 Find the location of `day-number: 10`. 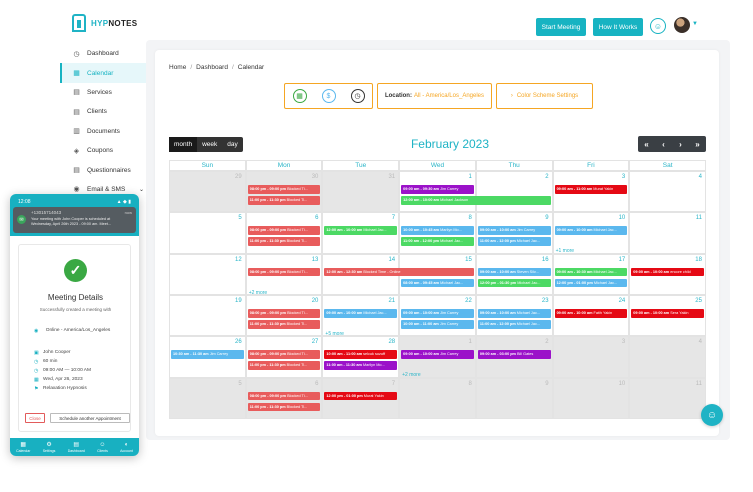

day-number: 10 is located at coordinates (622, 218).